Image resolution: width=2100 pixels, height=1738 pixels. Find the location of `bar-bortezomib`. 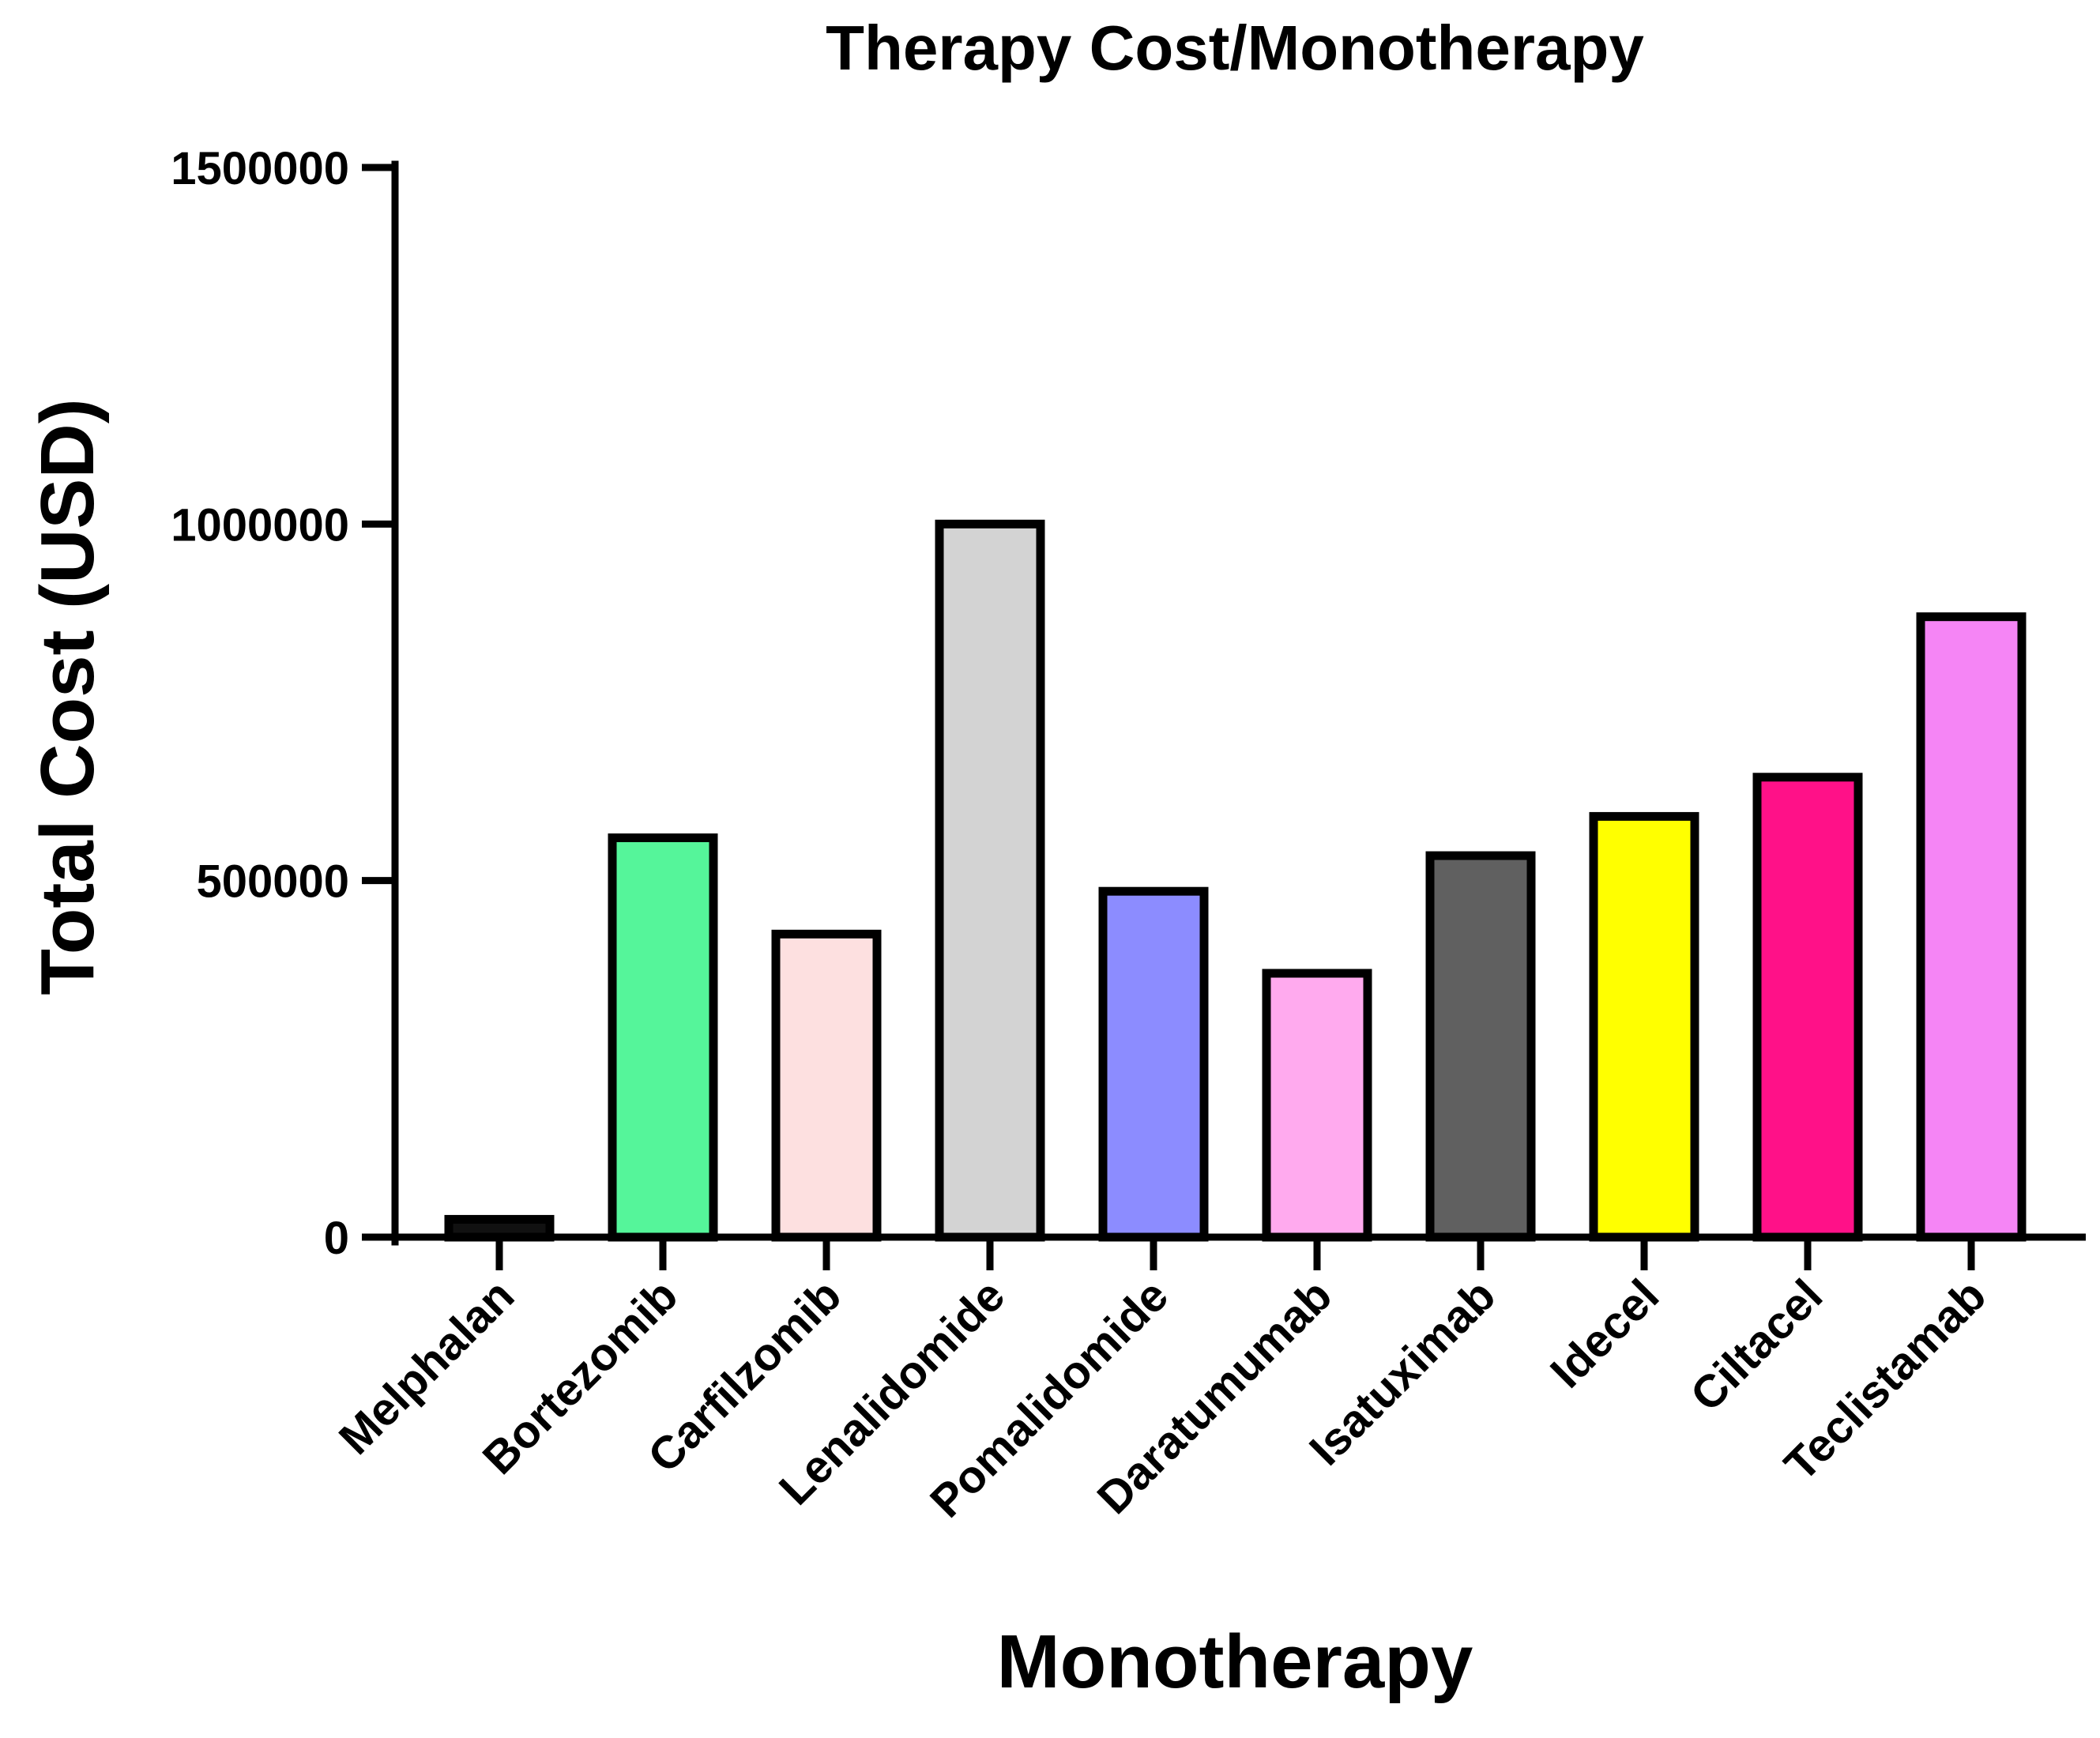

bar-bortezomib is located at coordinates (663, 1038).